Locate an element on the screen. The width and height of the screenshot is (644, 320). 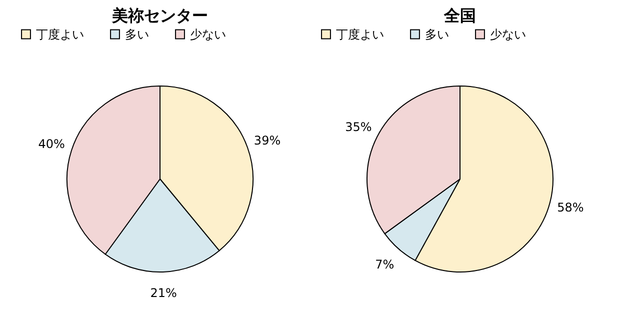
chart-title: 美祢センター is located at coordinates (159, 15).